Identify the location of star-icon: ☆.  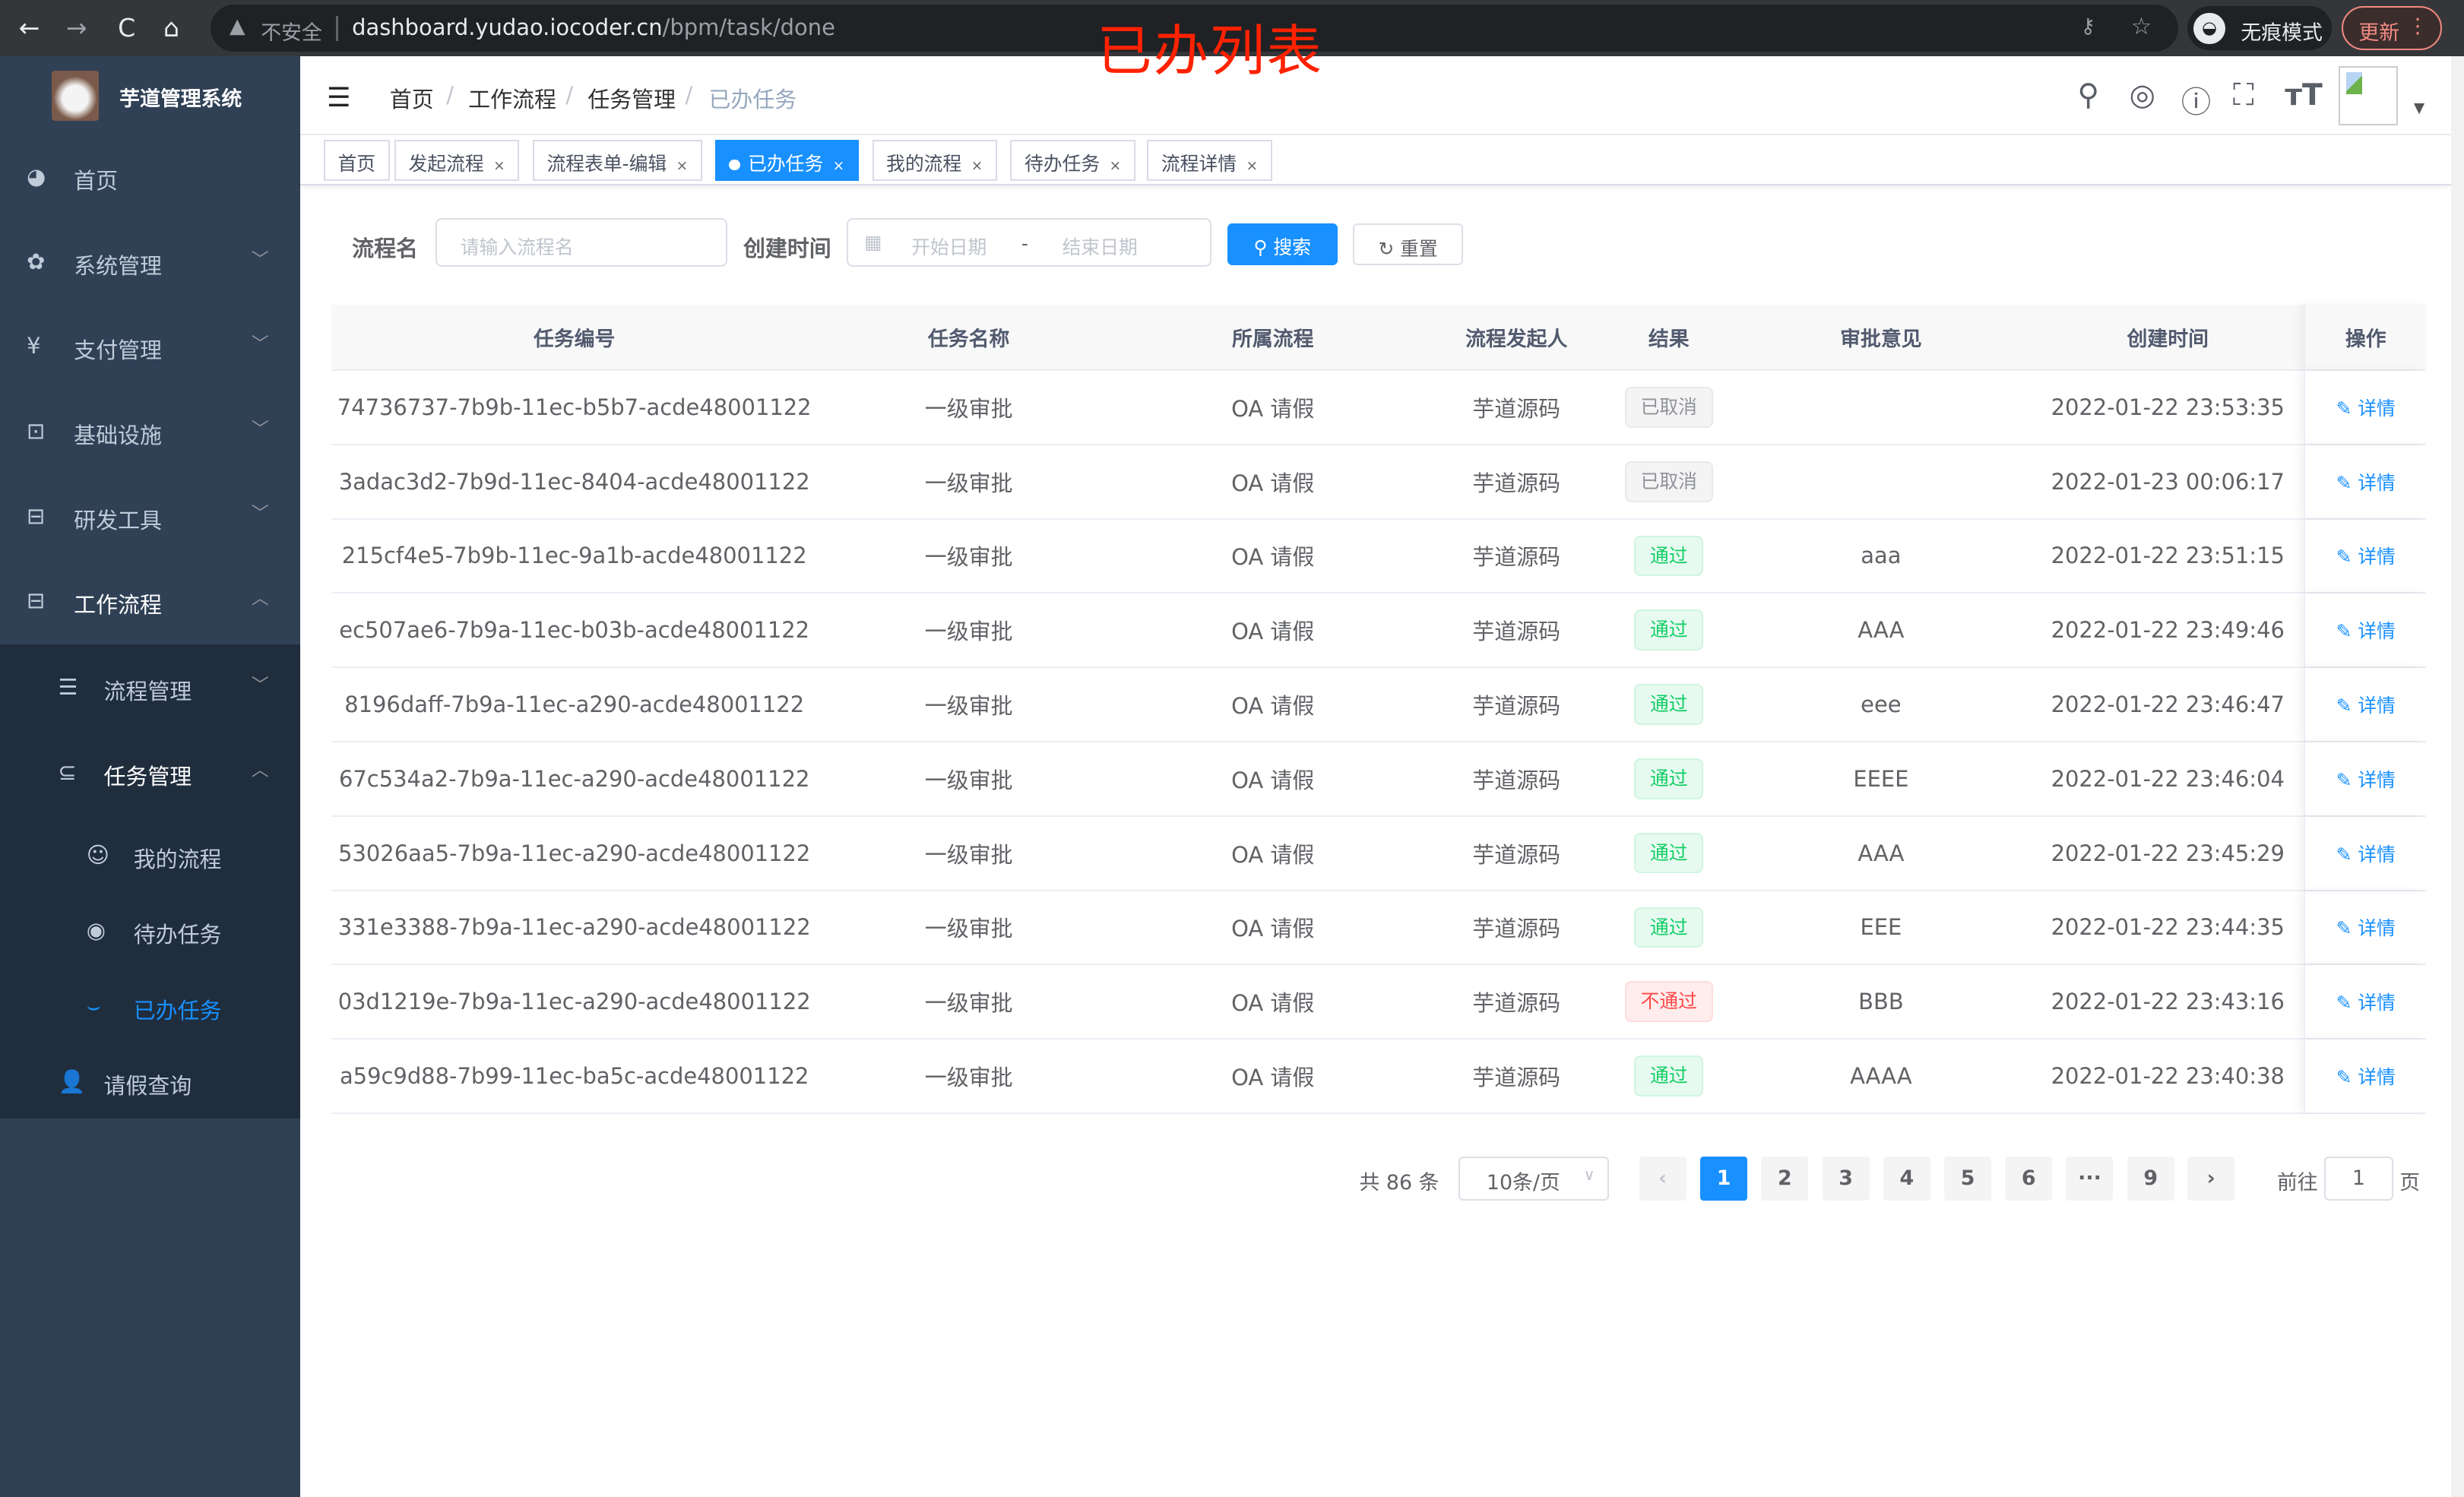
(2141, 26).